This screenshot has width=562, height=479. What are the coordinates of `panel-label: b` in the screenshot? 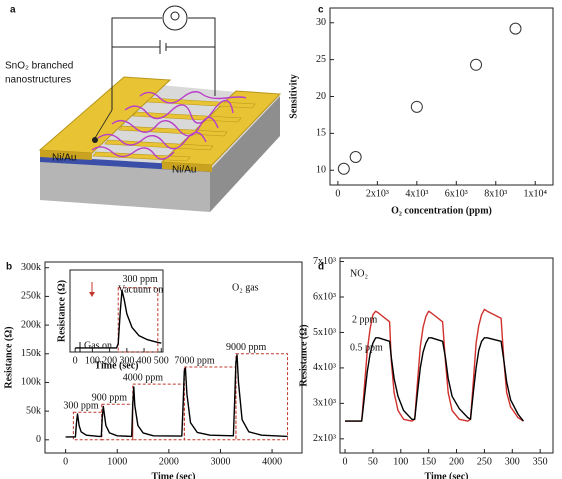 It's located at (9, 267).